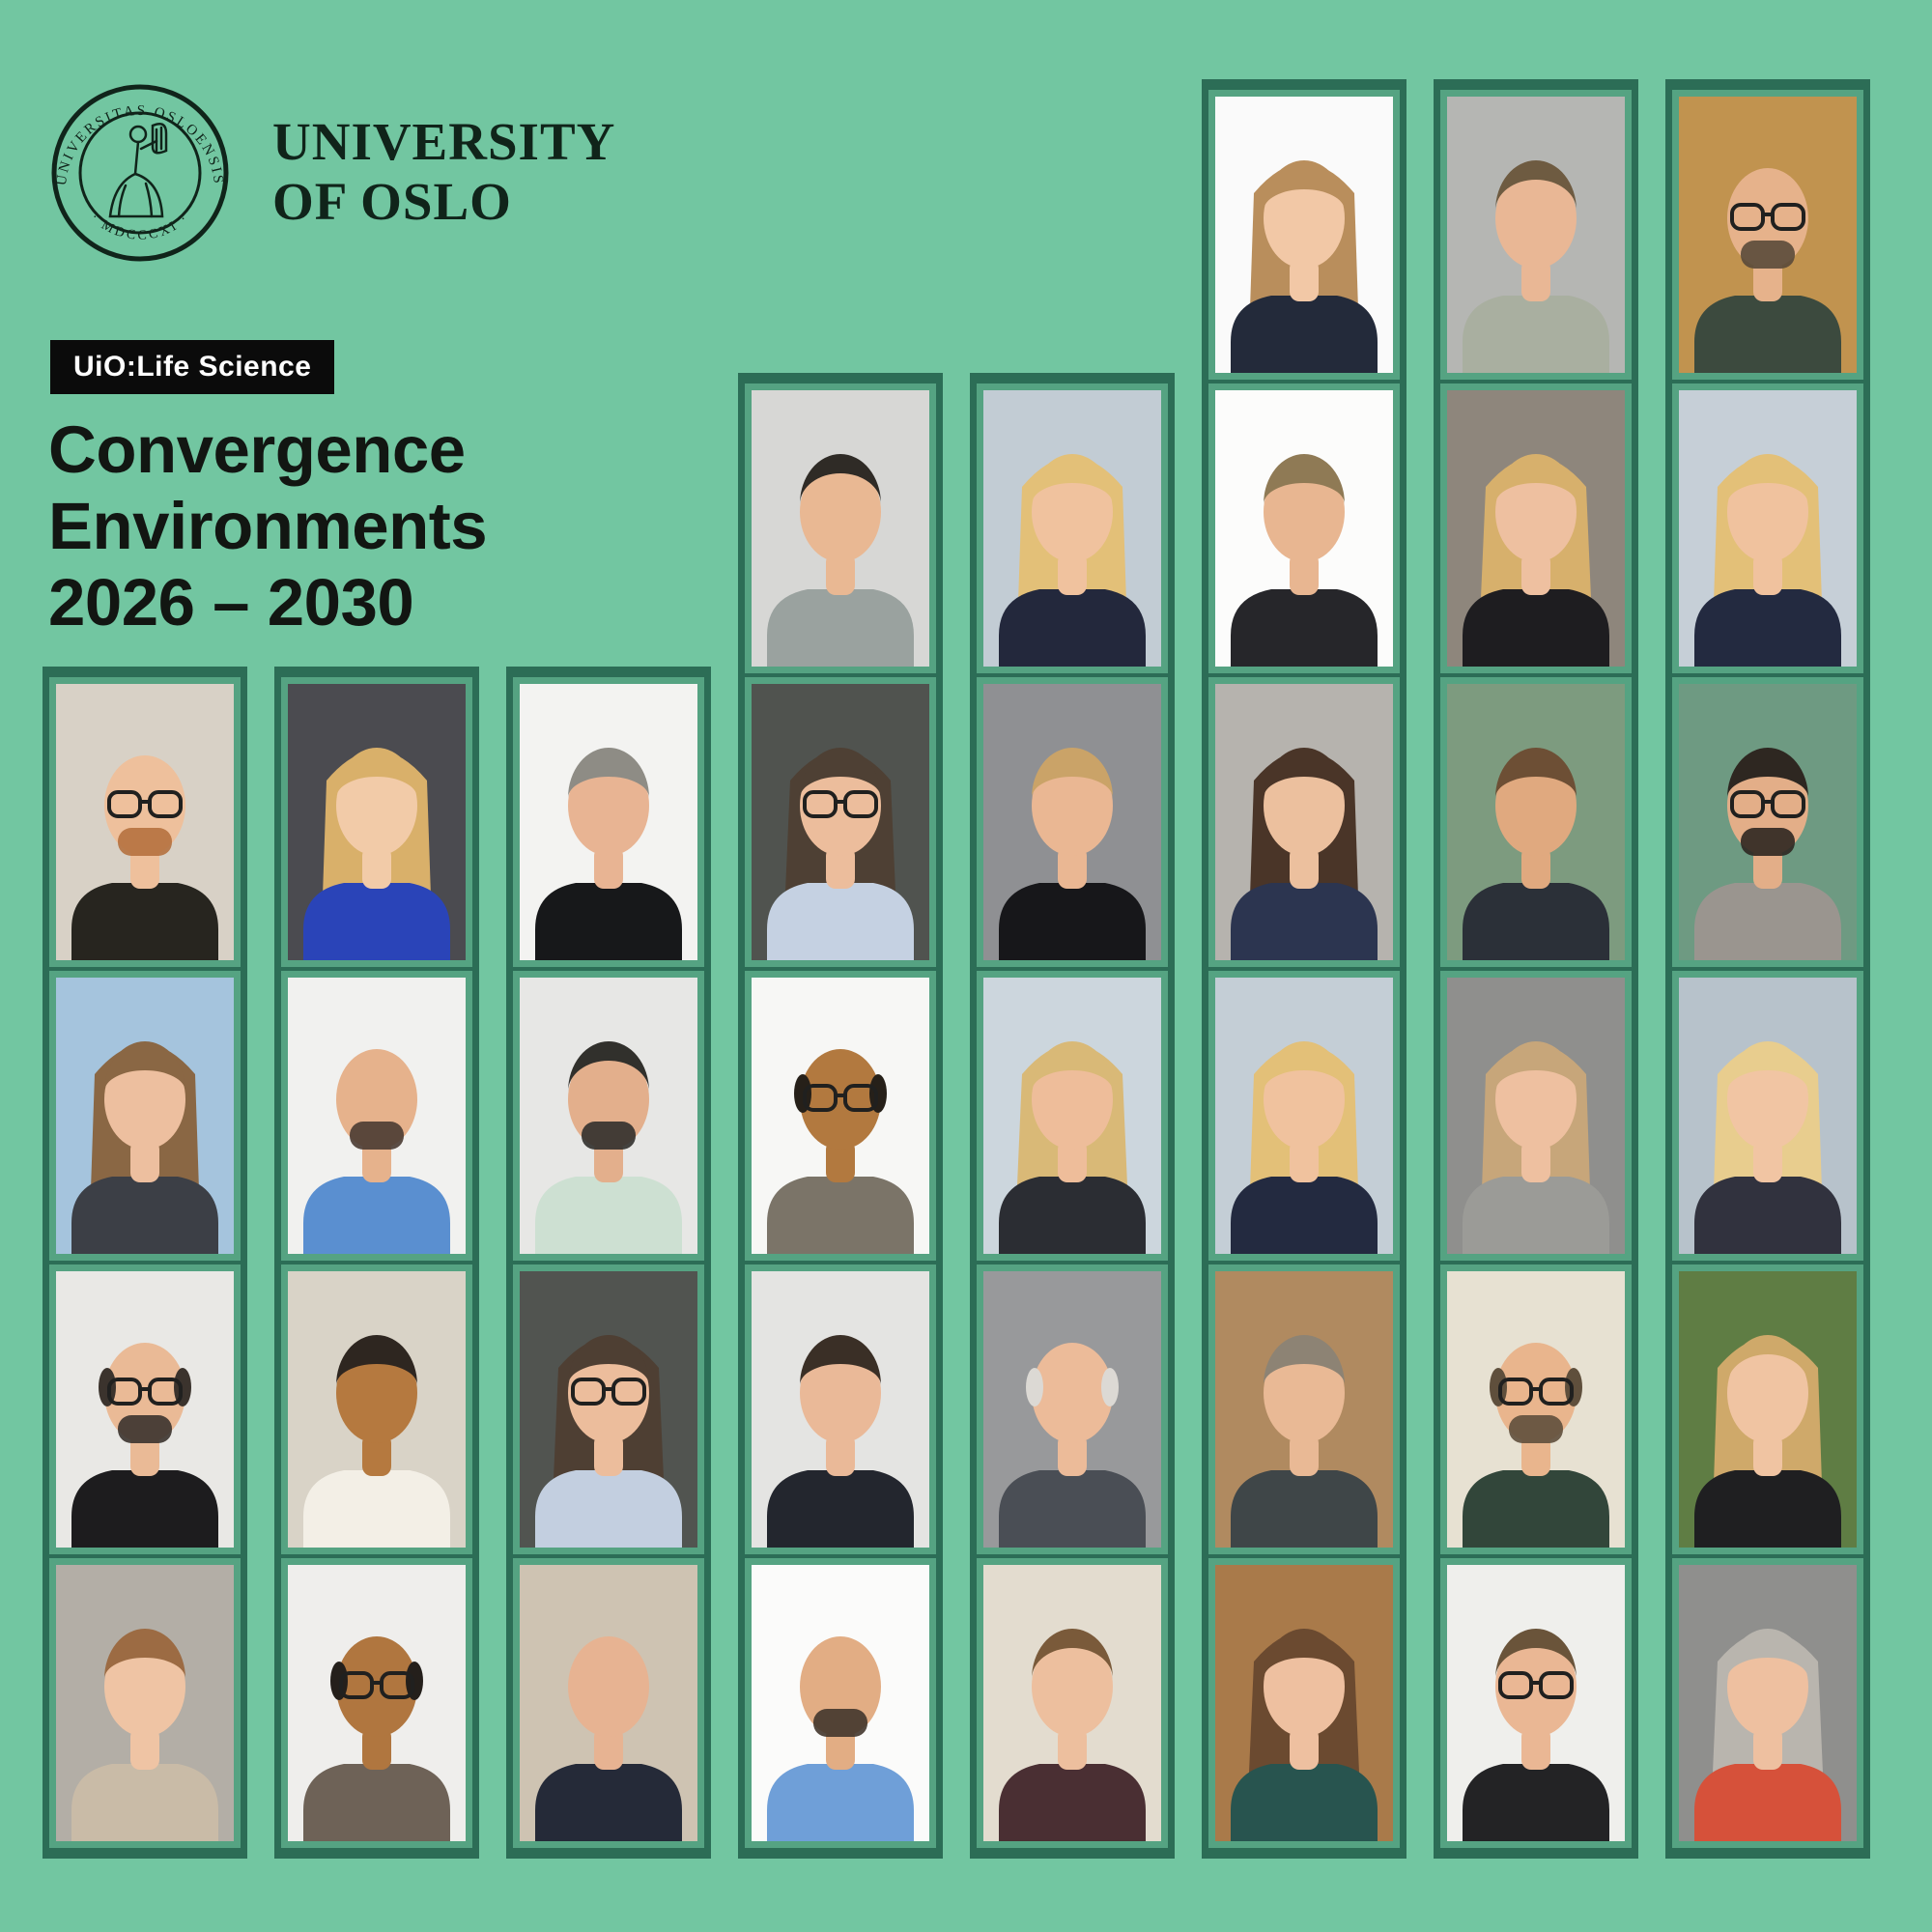 Image resolution: width=1932 pixels, height=1932 pixels. I want to click on title-line-3: 2026 – 2030, so click(231, 602).